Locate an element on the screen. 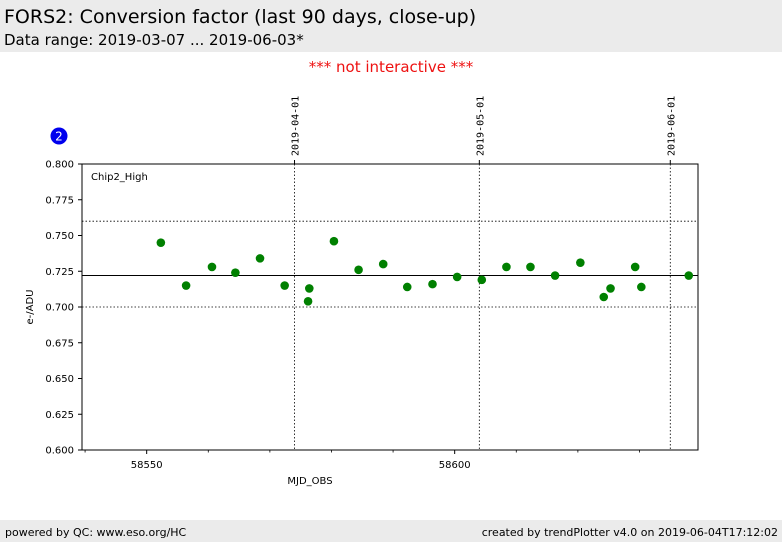 The height and width of the screenshot is (542, 782). y-tick-label: 0.700 is located at coordinates (59, 308).